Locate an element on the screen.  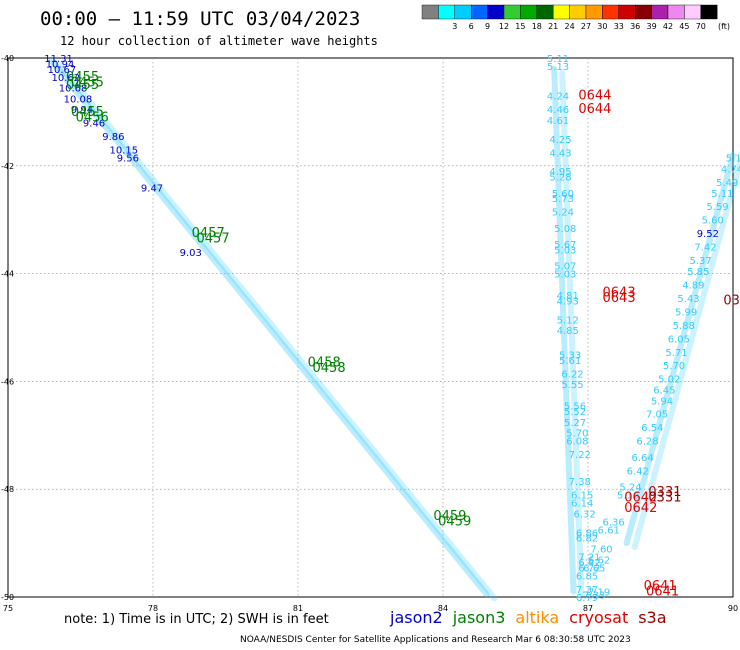
swh-label: 10.62 is located at coordinates (66, 78).